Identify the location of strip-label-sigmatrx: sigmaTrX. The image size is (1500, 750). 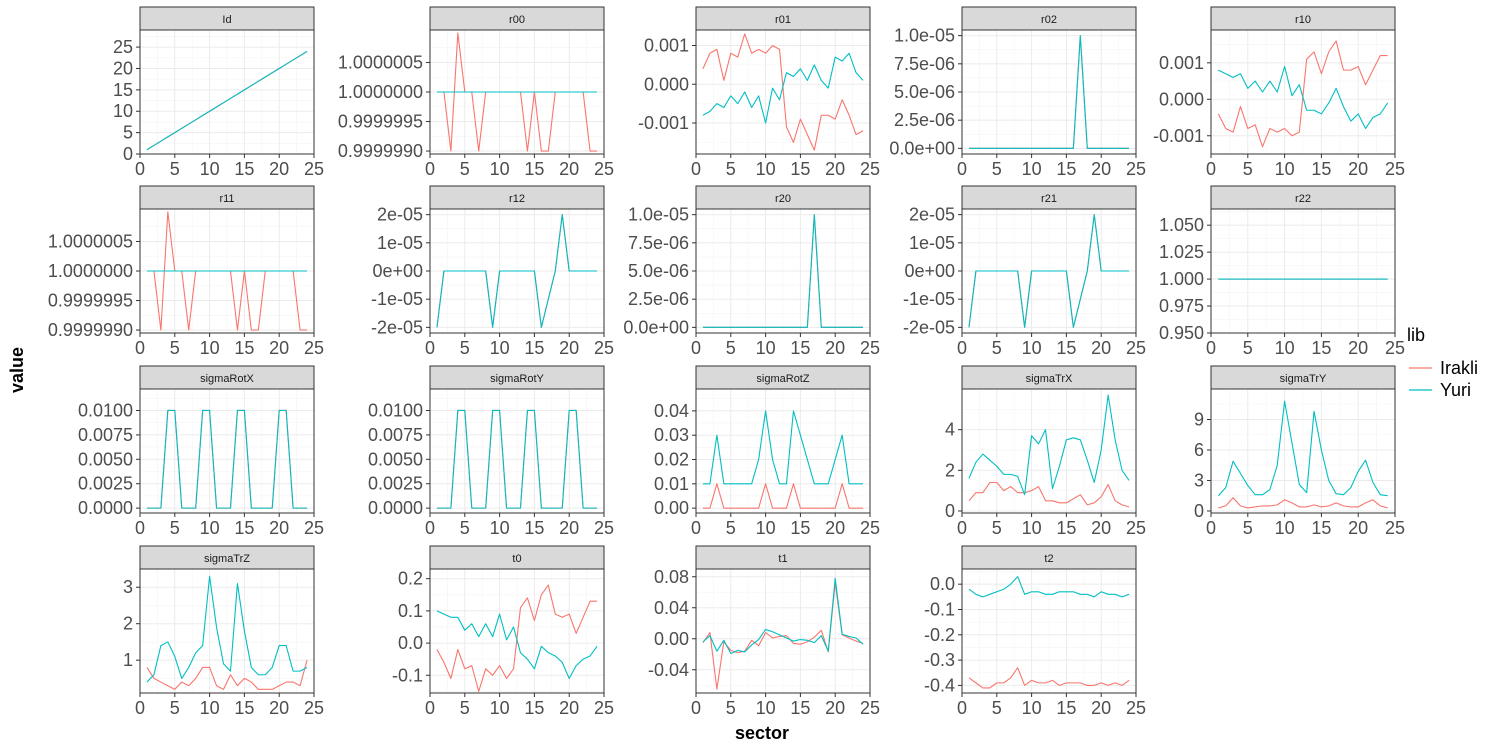
(1049, 379).